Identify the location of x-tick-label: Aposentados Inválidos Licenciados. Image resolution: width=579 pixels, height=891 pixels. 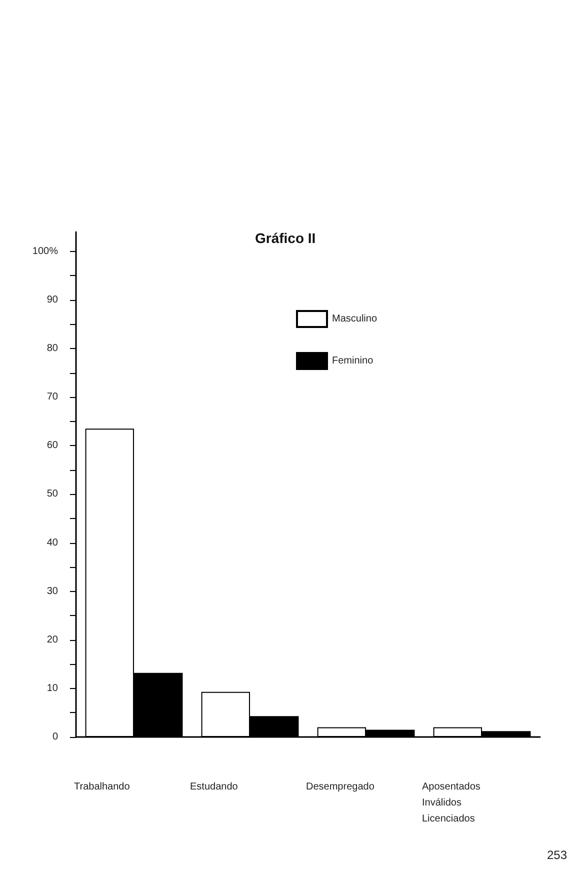
(451, 803).